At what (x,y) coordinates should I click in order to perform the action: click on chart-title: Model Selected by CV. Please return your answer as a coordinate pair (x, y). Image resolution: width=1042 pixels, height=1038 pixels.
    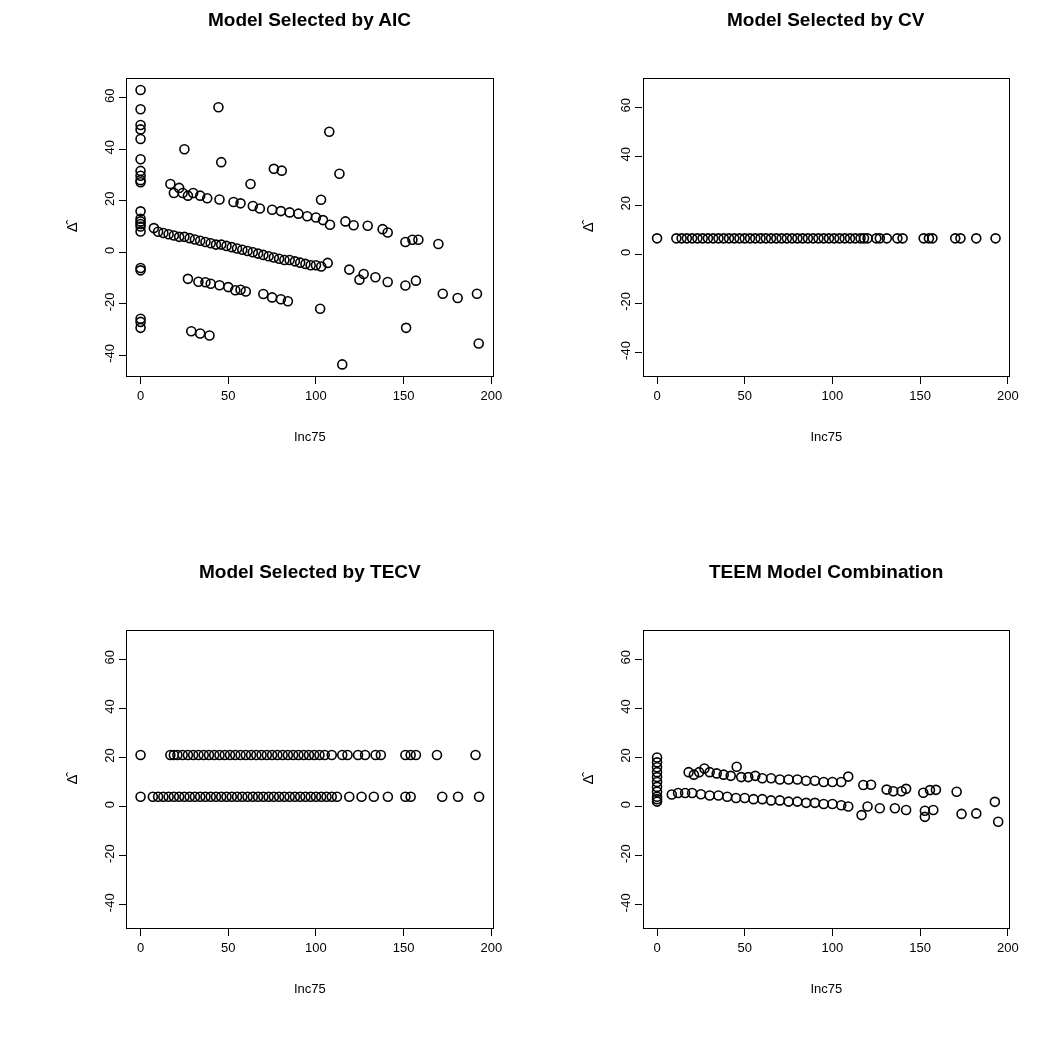
    Looking at the image, I should click on (826, 19).